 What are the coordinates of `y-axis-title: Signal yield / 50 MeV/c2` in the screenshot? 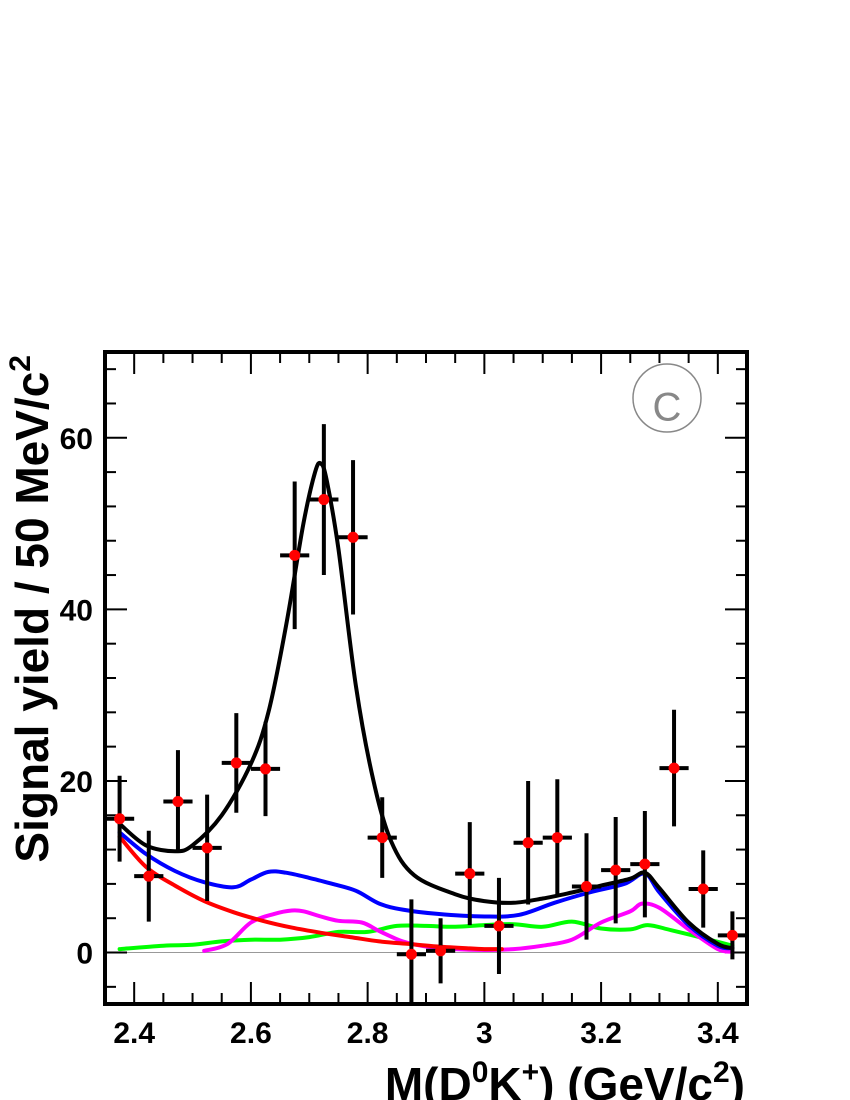 It's located at (31, 609).